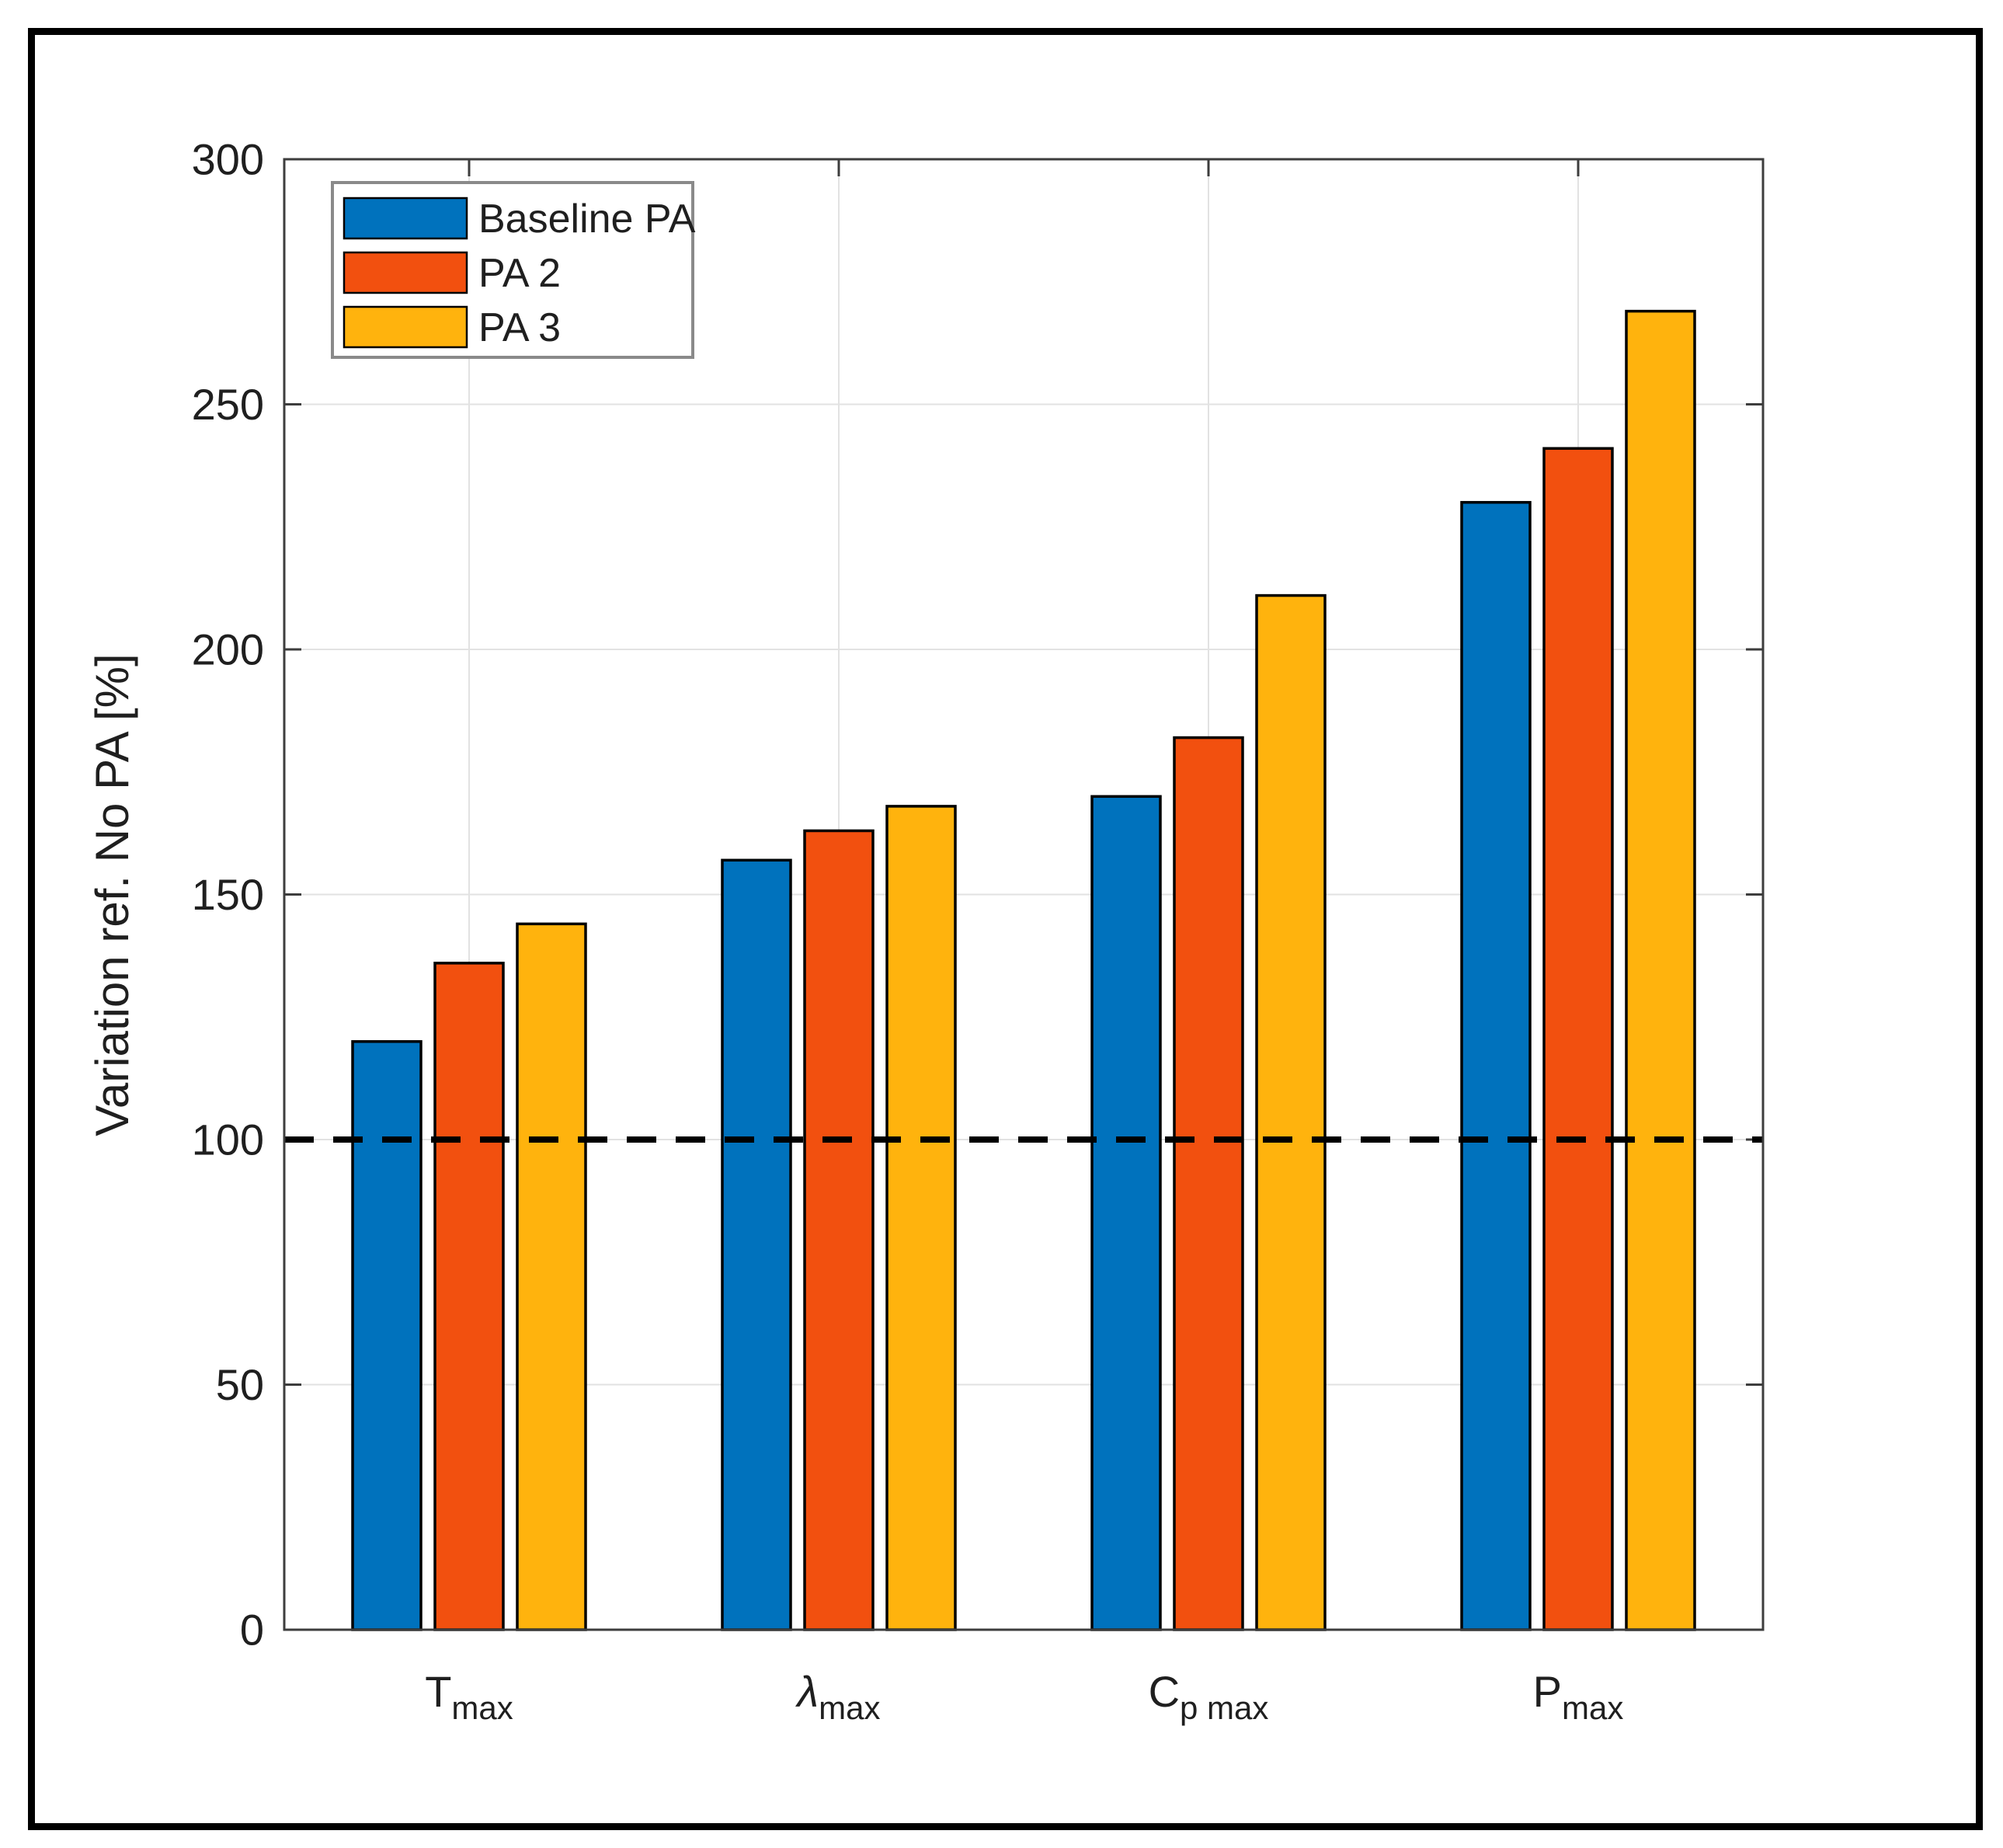 This screenshot has width=2003, height=1848. Describe the element at coordinates (1291, 1112) in the screenshot. I see `bar-pa-3-cp-max` at that location.